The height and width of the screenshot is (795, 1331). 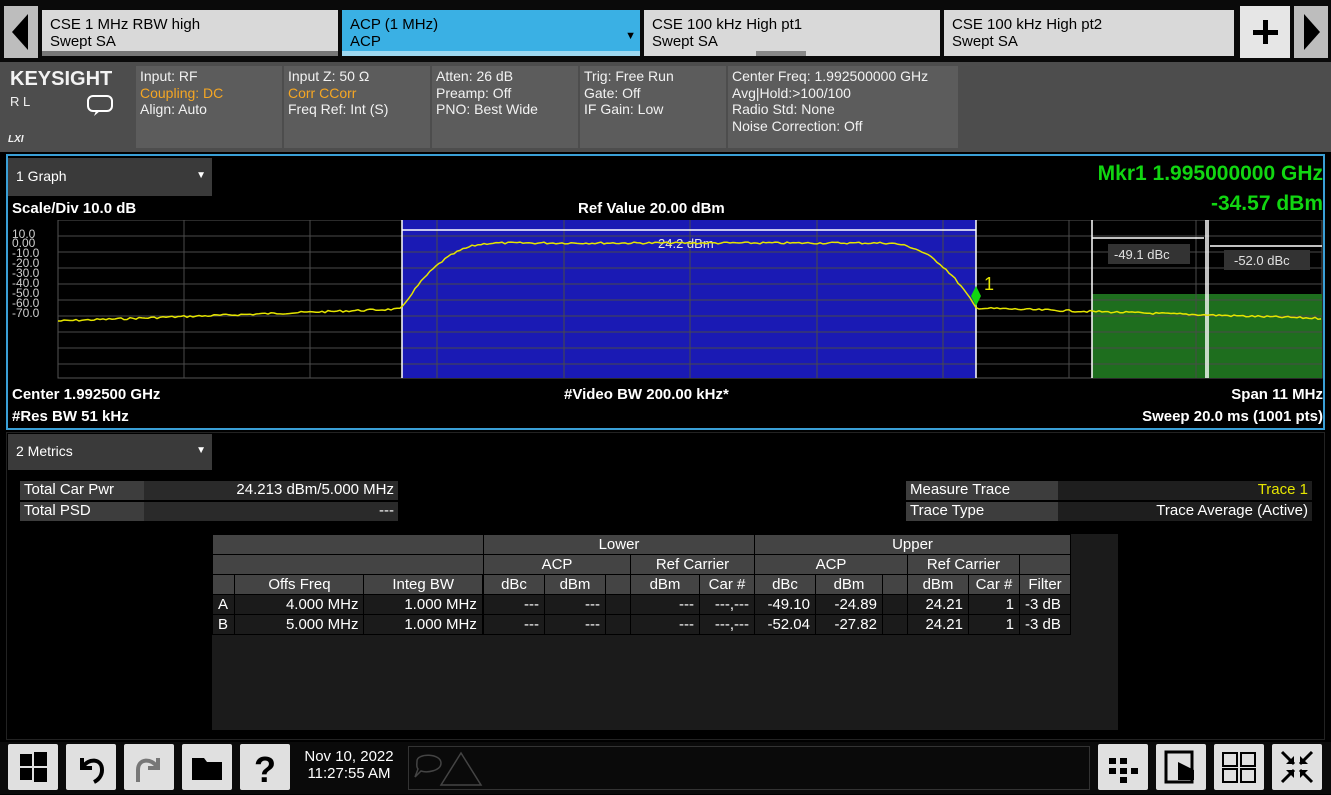 I want to click on undo-button, so click(x=91, y=767).